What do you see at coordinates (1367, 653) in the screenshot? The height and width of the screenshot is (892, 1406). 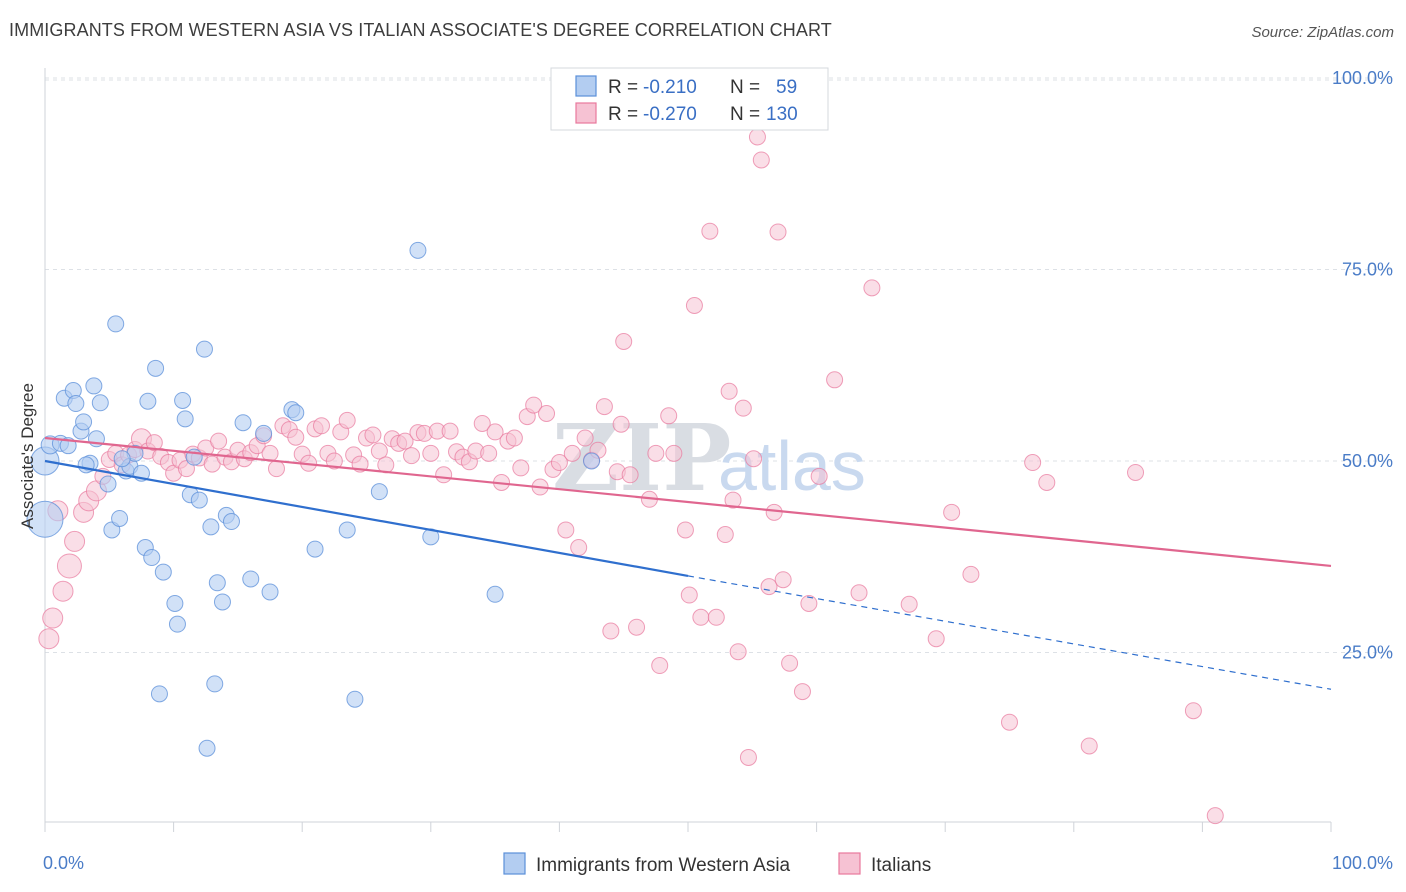 I see `y-tick-label: 25.0%` at bounding box center [1367, 653].